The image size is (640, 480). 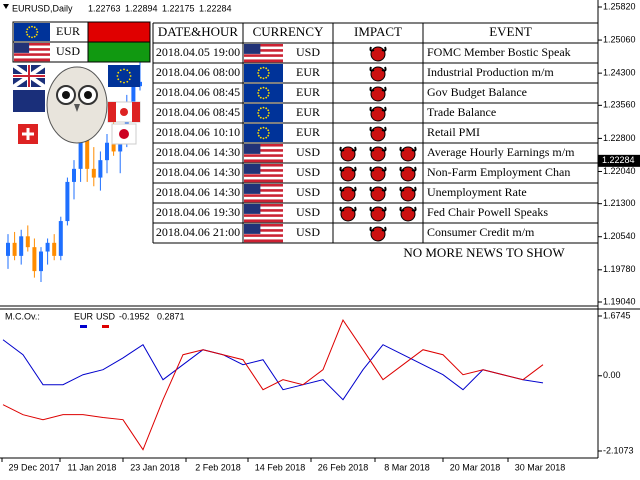 I want to click on legend-name: USD, so click(x=106, y=316).